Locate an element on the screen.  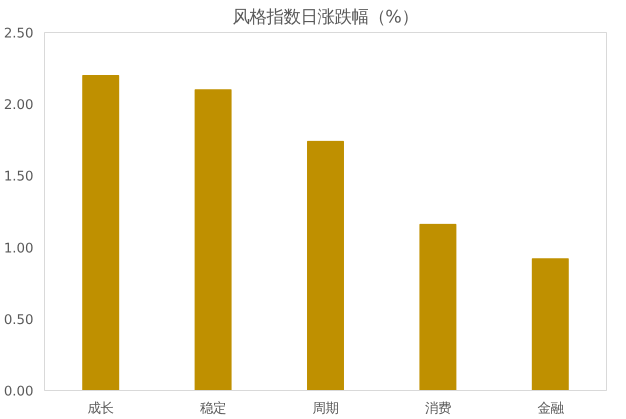
y-tick-label: 0.50 is located at coordinates (19, 320).